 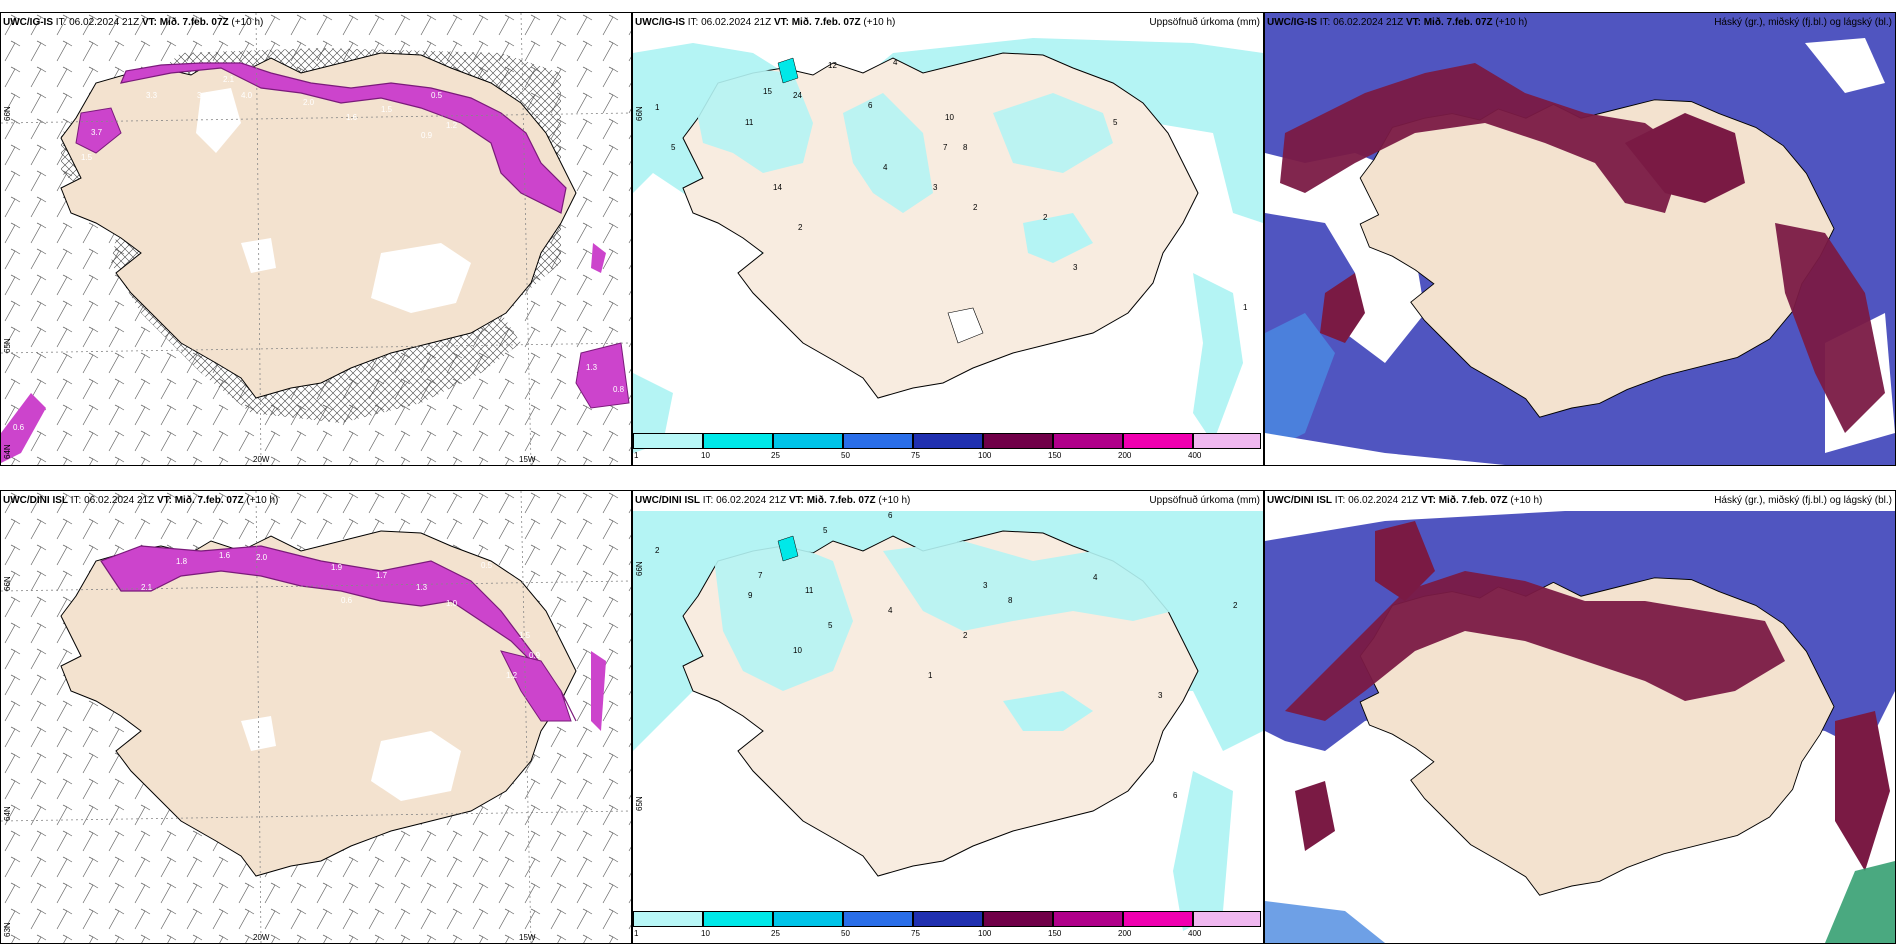 What do you see at coordinates (182, 561) in the screenshot?
I see `snow-label: 1.8` at bounding box center [182, 561].